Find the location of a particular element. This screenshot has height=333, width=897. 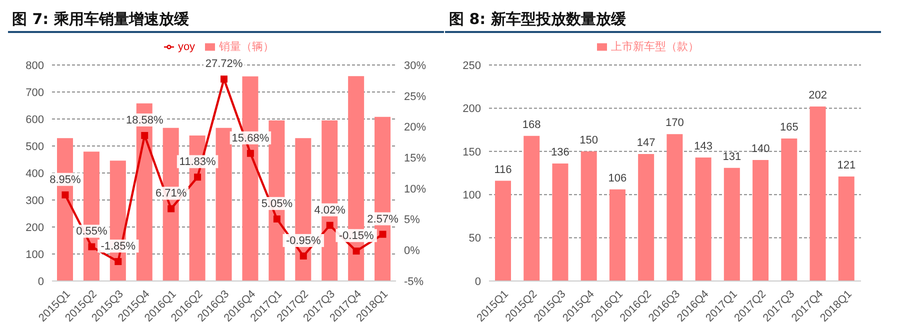

y-tick-label: 150 is located at coordinates (471, 152).